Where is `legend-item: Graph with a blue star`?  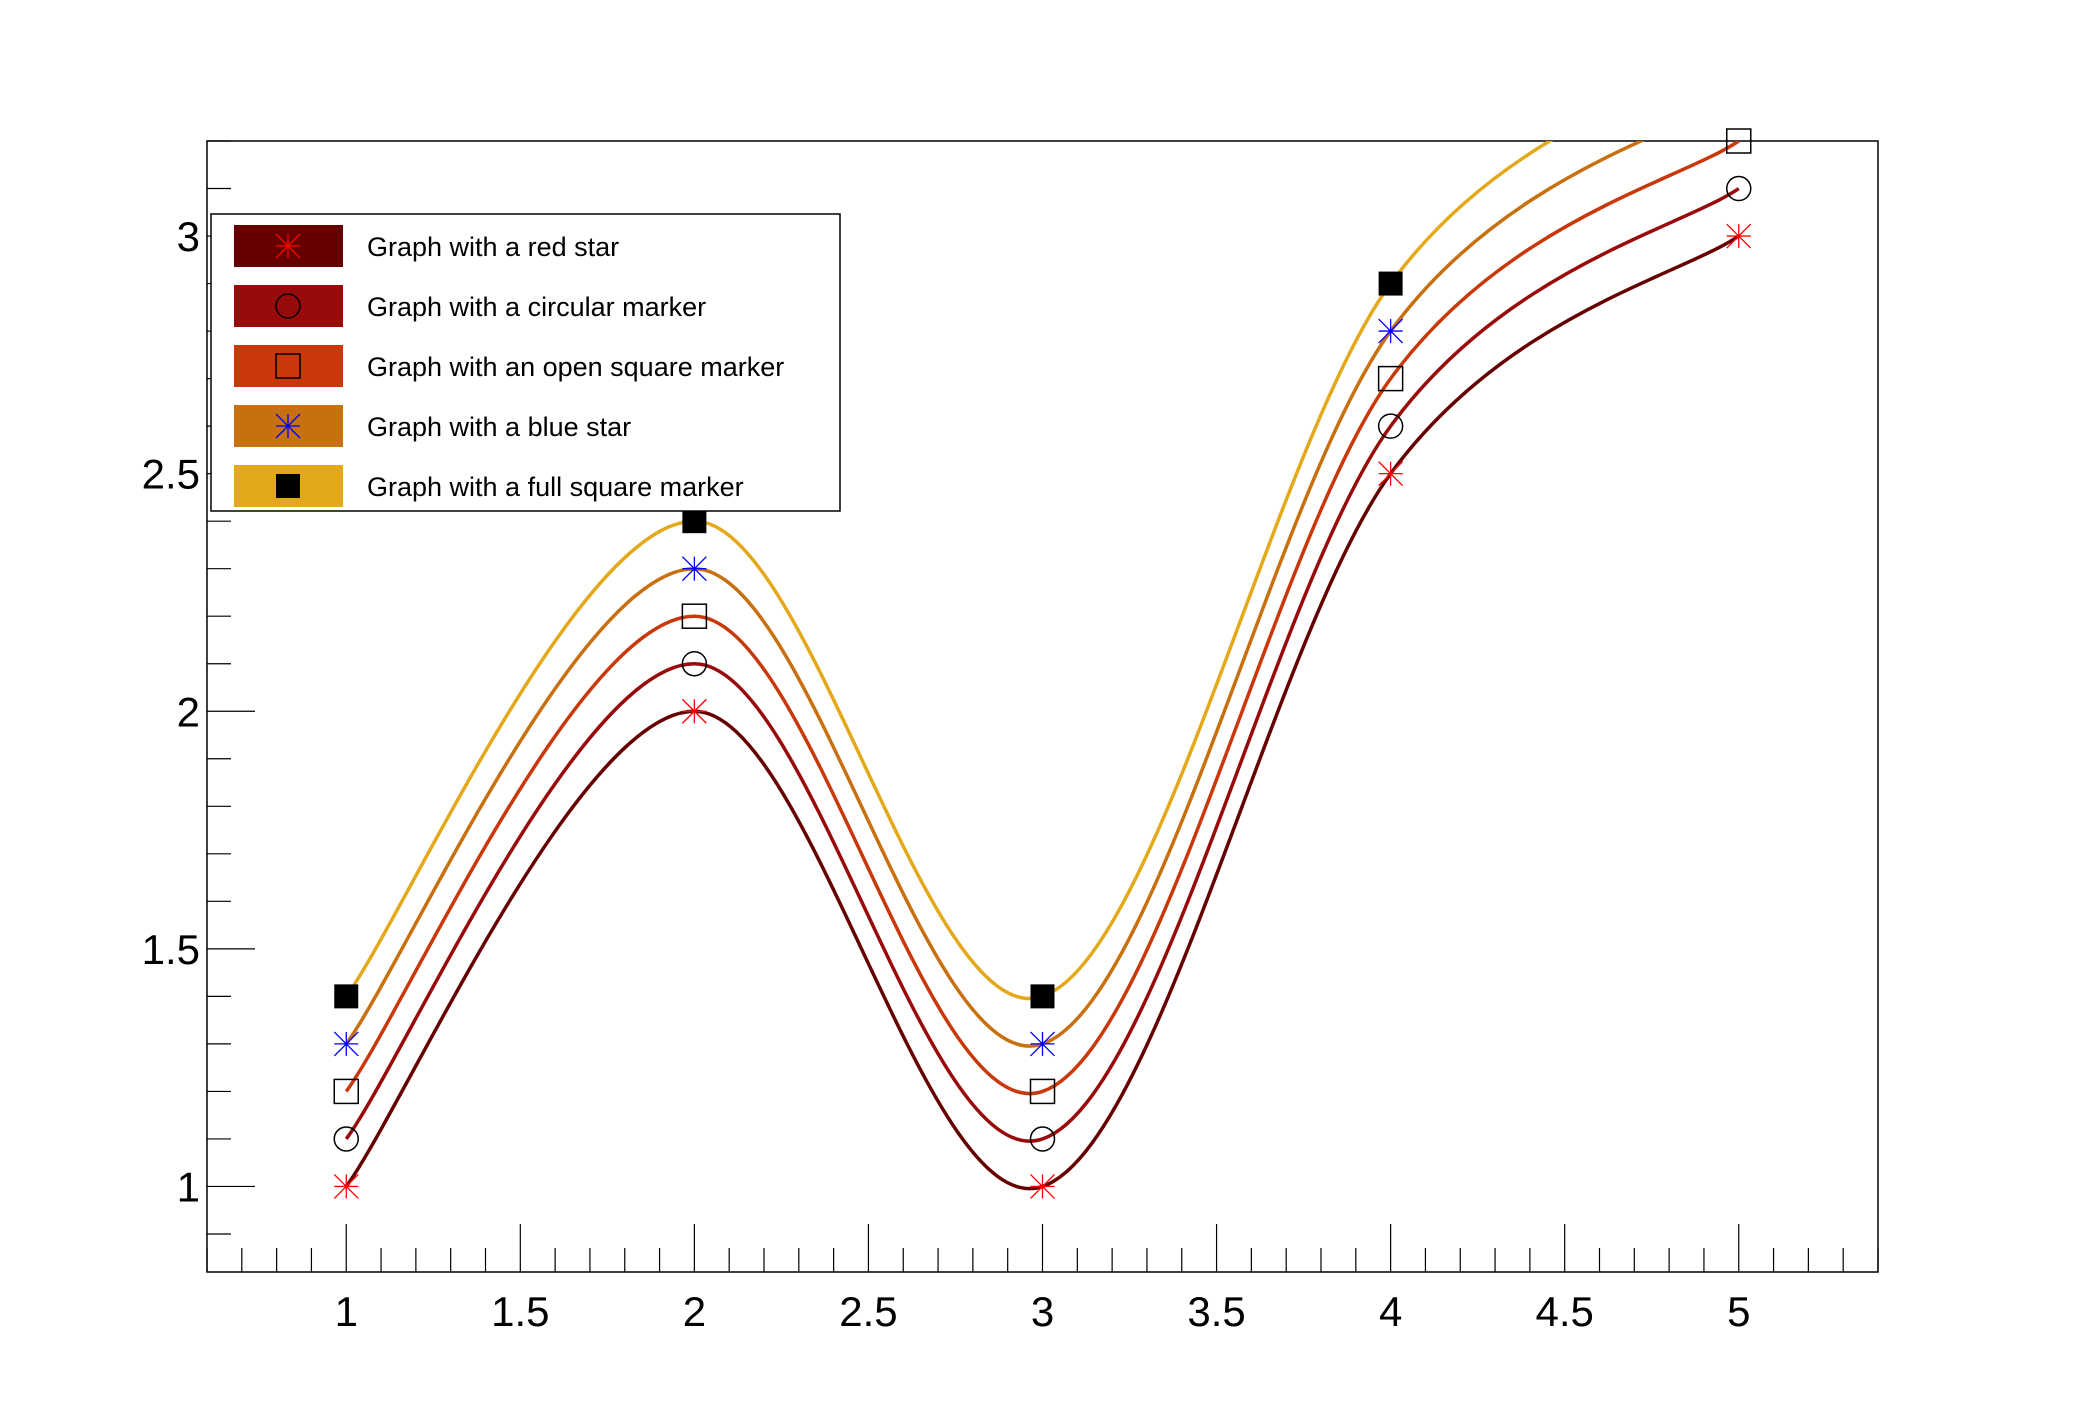
legend-item: Graph with a blue star is located at coordinates (432, 426).